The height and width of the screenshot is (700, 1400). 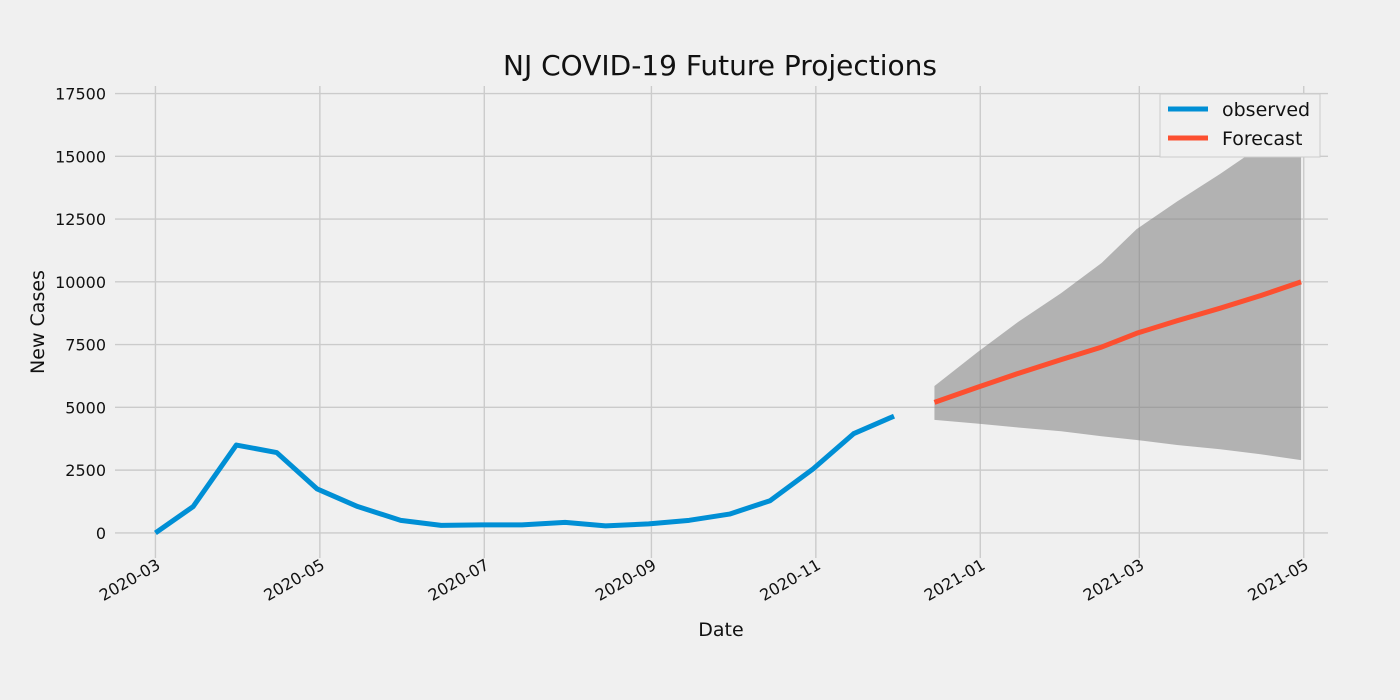 What do you see at coordinates (85, 470) in the screenshot?
I see `y-tick-label: 2500` at bounding box center [85, 470].